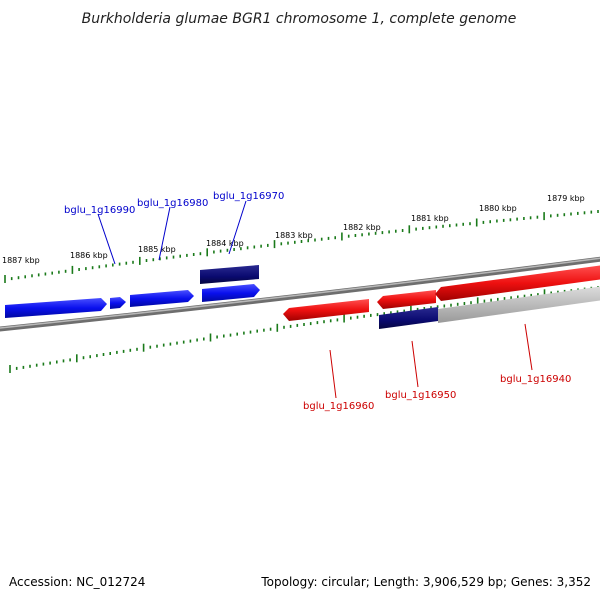 The height and width of the screenshot is (600, 600). What do you see at coordinates (21, 260) in the screenshot?
I see `tick-label: 1887 kbp` at bounding box center [21, 260].